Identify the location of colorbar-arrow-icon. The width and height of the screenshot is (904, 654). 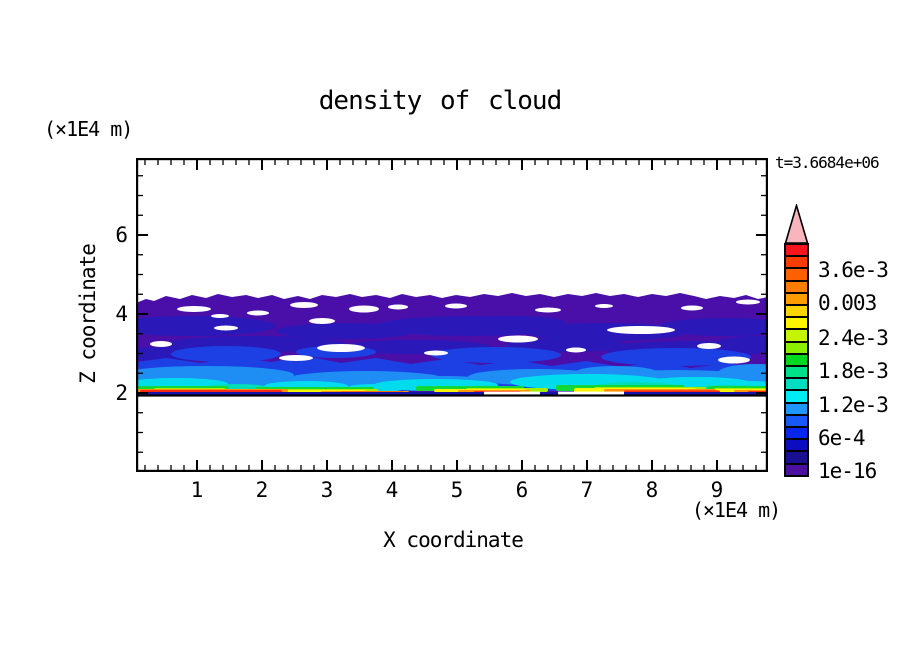
(796, 224).